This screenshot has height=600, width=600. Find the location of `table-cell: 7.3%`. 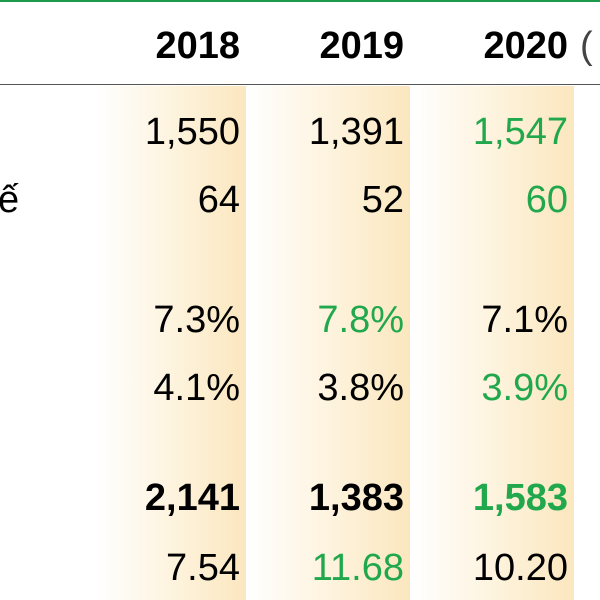

table-cell: 7.3% is located at coordinates (196, 320).